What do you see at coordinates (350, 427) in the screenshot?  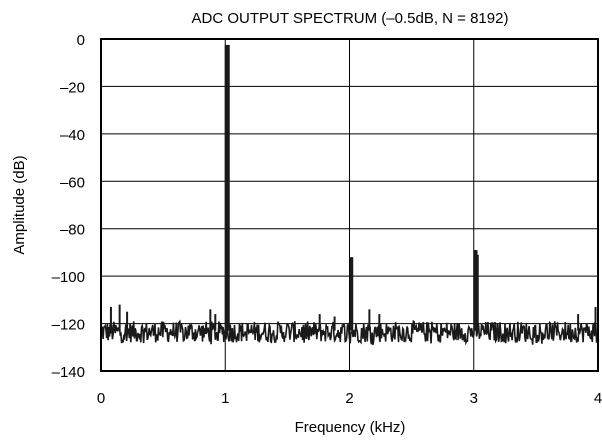 I see `x-axis-label: Frequency (kHz)` at bounding box center [350, 427].